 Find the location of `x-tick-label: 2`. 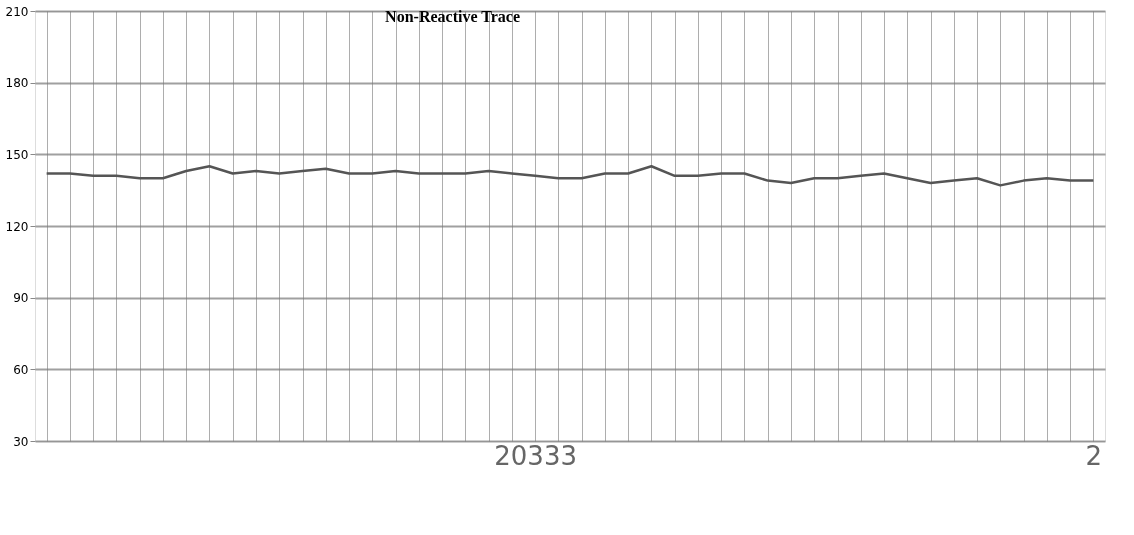

x-tick-label: 2 is located at coordinates (1094, 455).